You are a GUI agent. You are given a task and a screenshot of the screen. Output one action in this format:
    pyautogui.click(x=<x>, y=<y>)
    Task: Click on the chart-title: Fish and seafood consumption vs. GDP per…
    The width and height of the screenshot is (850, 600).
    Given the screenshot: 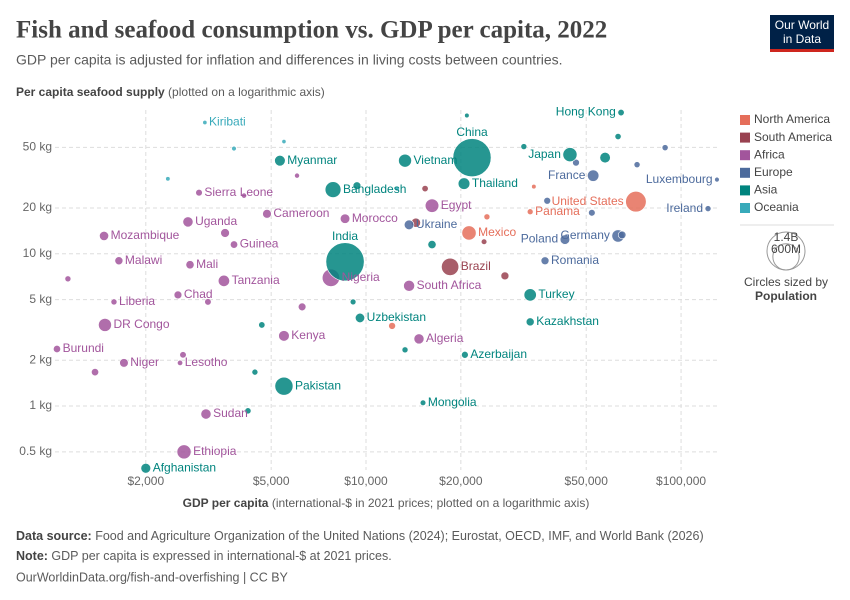 What is the action you would take?
    pyautogui.click(x=311, y=30)
    